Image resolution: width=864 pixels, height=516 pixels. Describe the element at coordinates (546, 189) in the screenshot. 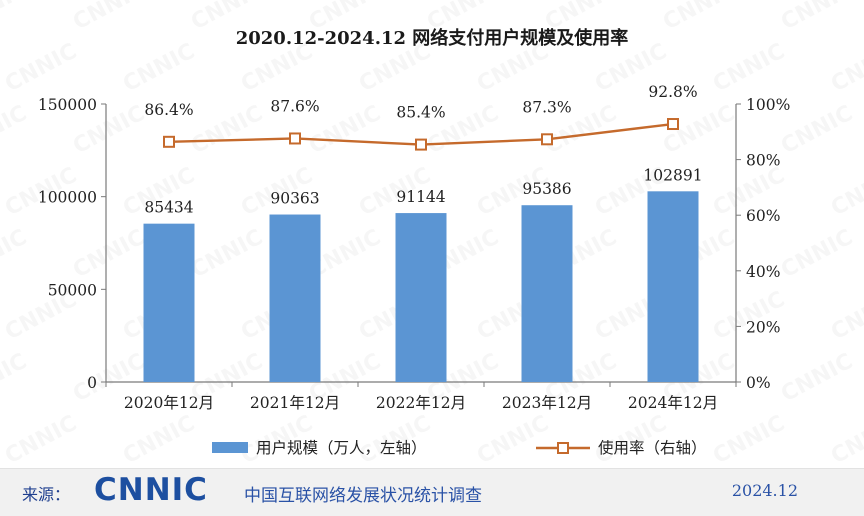

I see `bar-value-label: 95386` at that location.